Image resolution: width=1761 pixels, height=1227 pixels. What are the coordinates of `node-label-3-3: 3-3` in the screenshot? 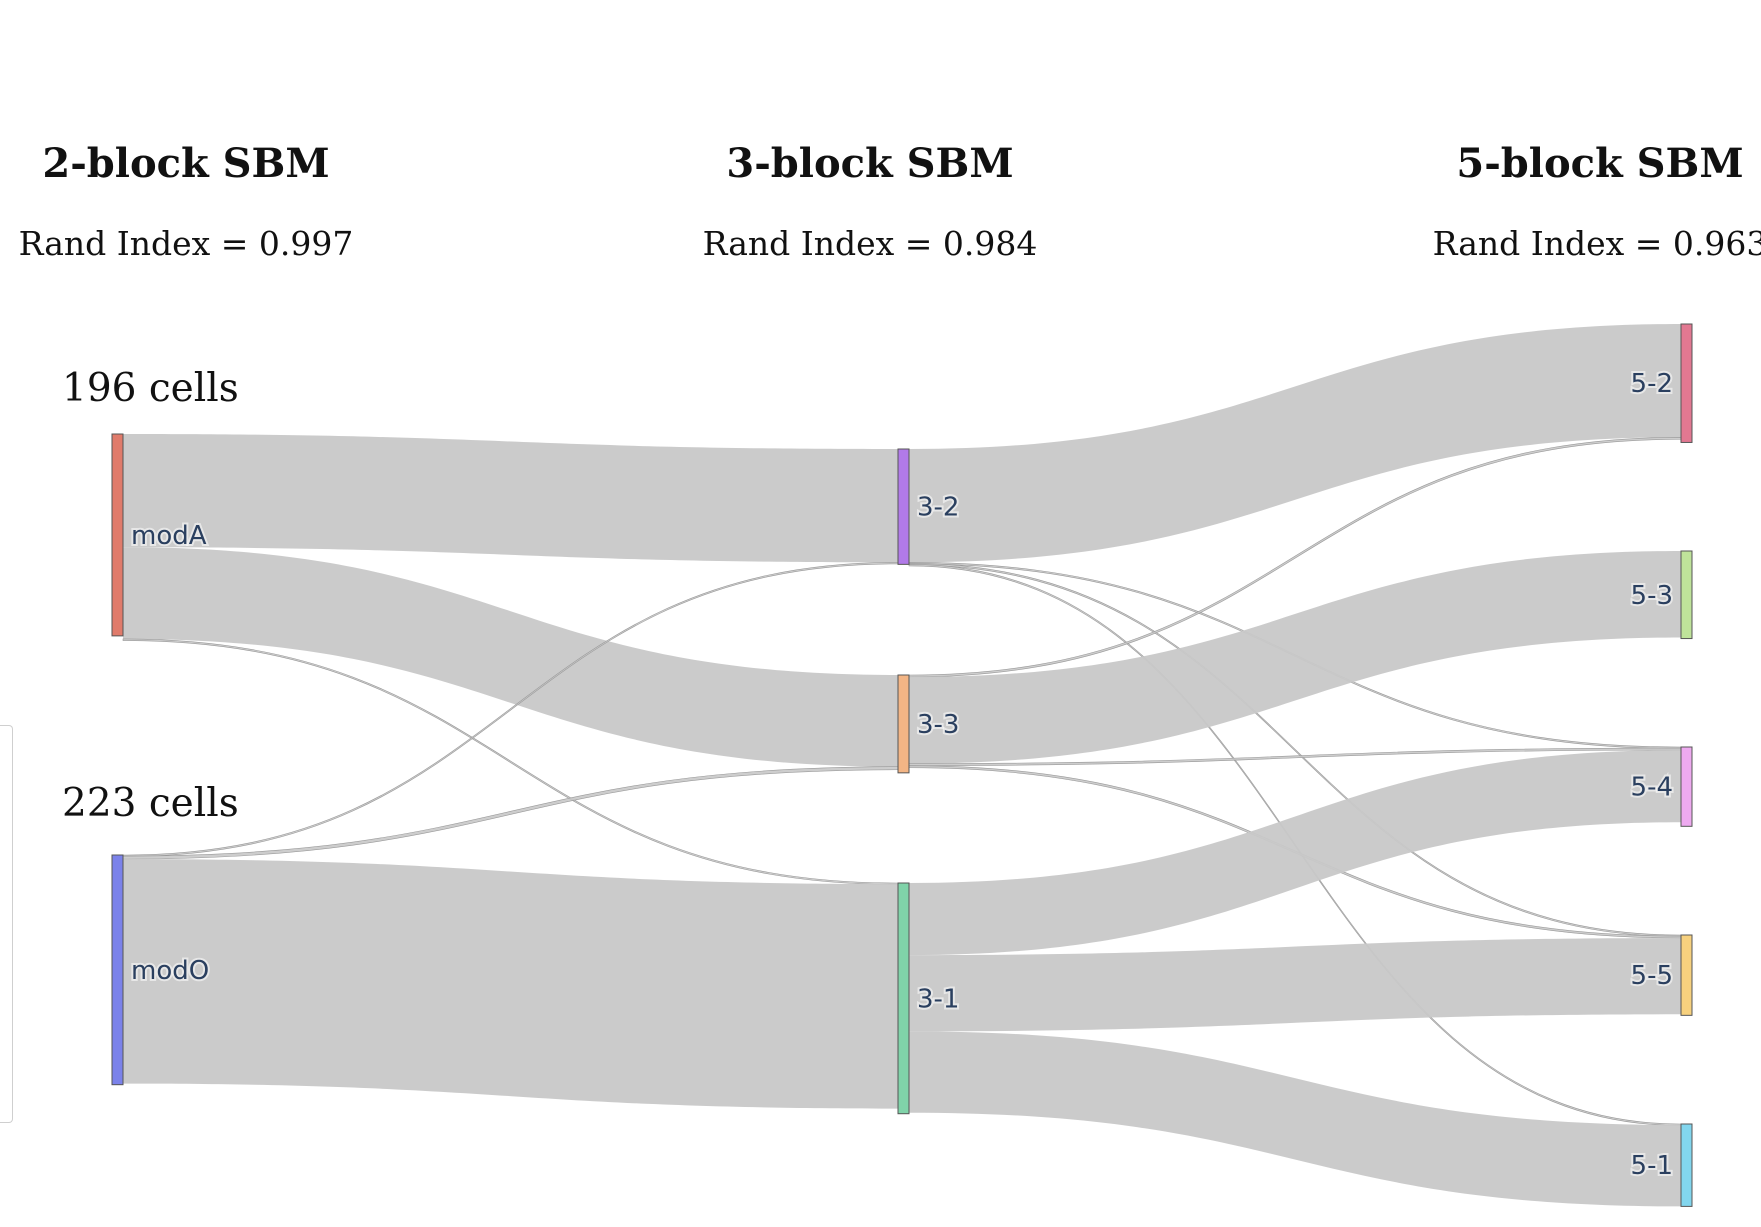 It's located at (938, 725).